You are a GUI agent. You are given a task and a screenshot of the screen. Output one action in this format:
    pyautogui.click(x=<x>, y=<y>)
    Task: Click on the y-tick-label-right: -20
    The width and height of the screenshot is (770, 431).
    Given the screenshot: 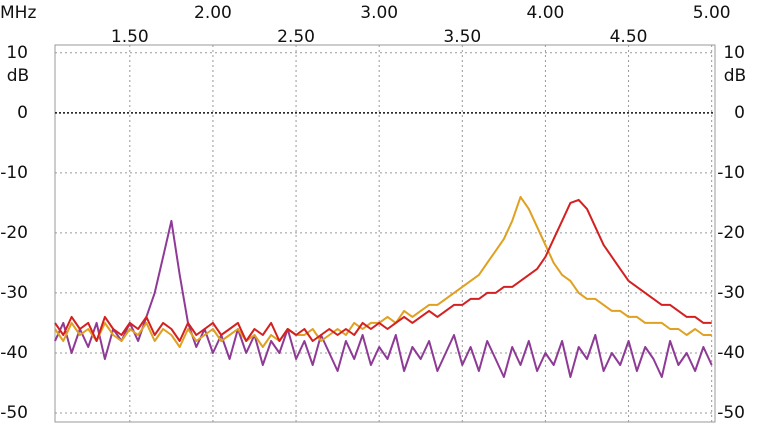 What is the action you would take?
    pyautogui.click(x=731, y=233)
    